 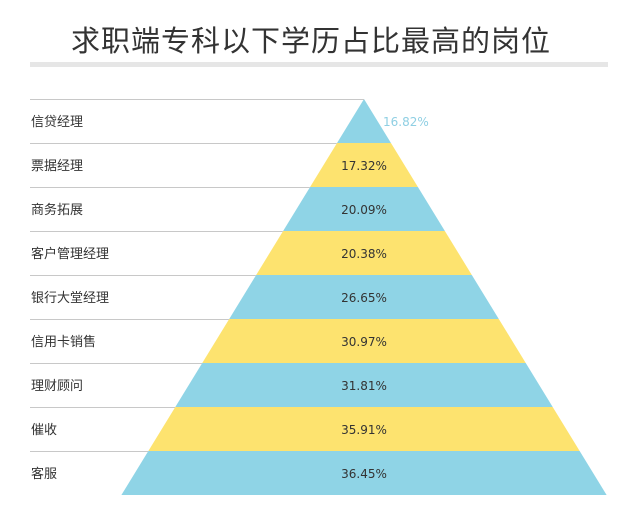 I want to click on value-label: 35.91%, so click(x=364, y=430).